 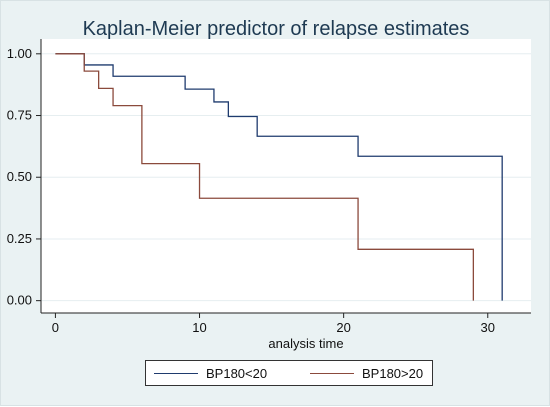 What do you see at coordinates (55, 327) in the screenshot?
I see `x-tick-label-0: 0` at bounding box center [55, 327].